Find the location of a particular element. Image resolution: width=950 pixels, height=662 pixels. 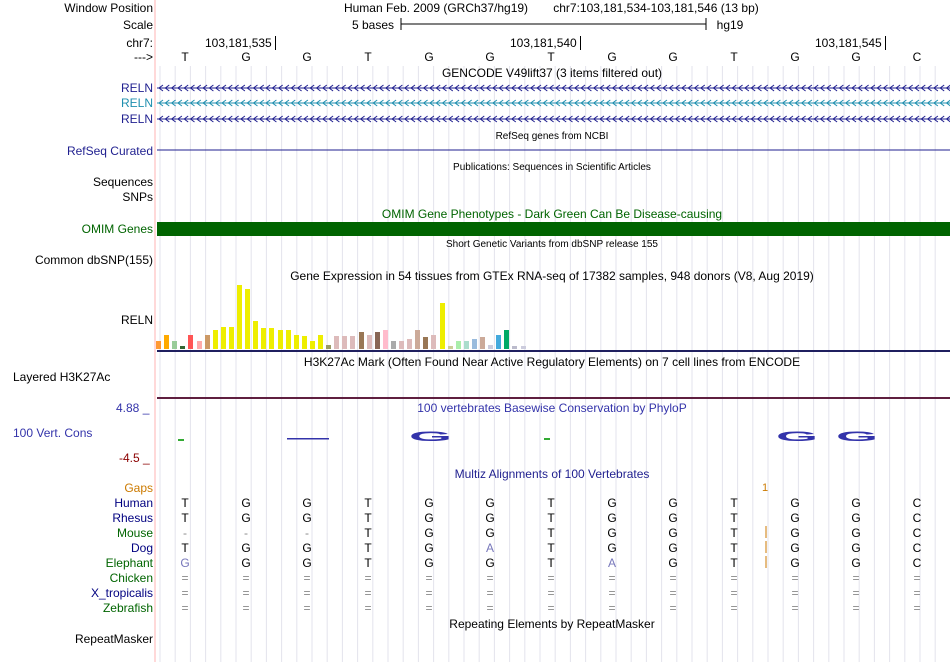

repeatmasker-label: RepeatMasker is located at coordinates (113, 639).